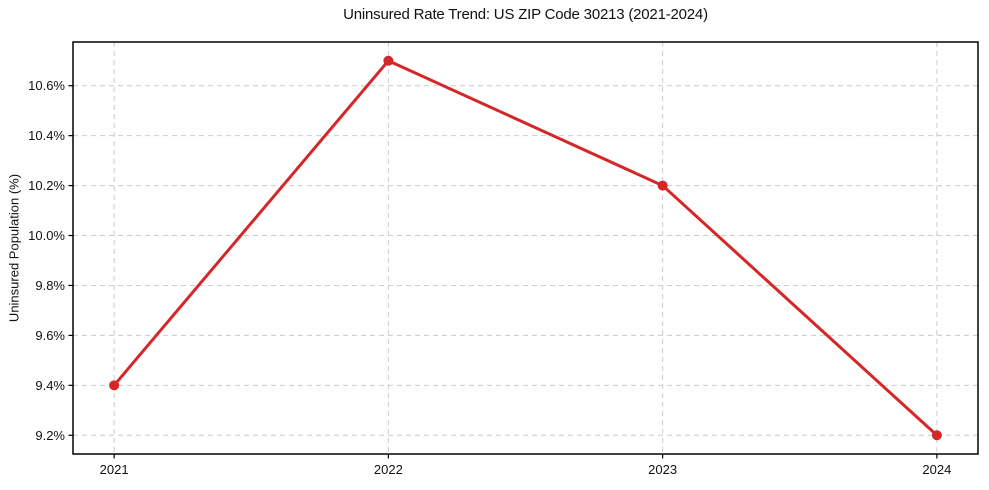 The image size is (989, 490). What do you see at coordinates (46, 135) in the screenshot?
I see `y-tick-label: 10.4%` at bounding box center [46, 135].